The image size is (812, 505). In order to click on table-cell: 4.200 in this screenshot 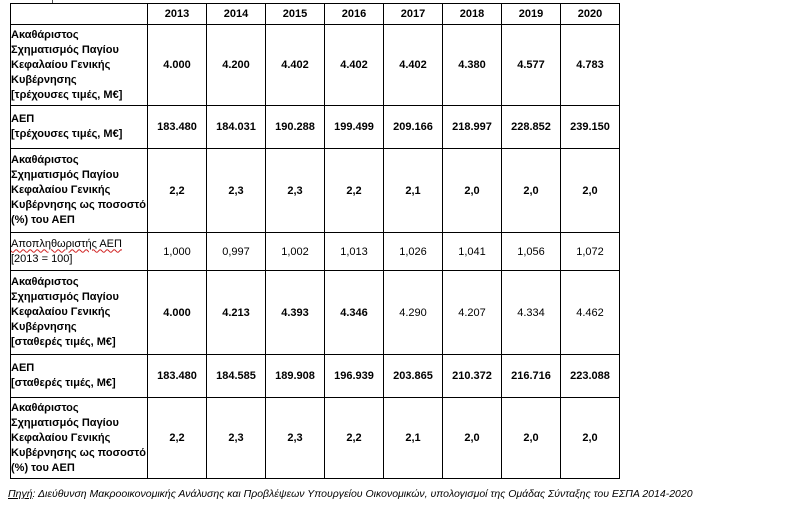, I will do `click(236, 65)`.